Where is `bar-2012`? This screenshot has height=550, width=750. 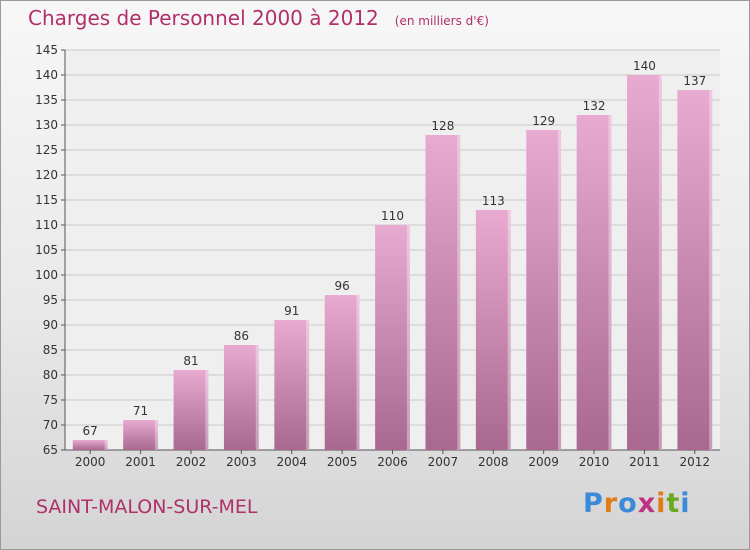
bar-2012 is located at coordinates (695, 270).